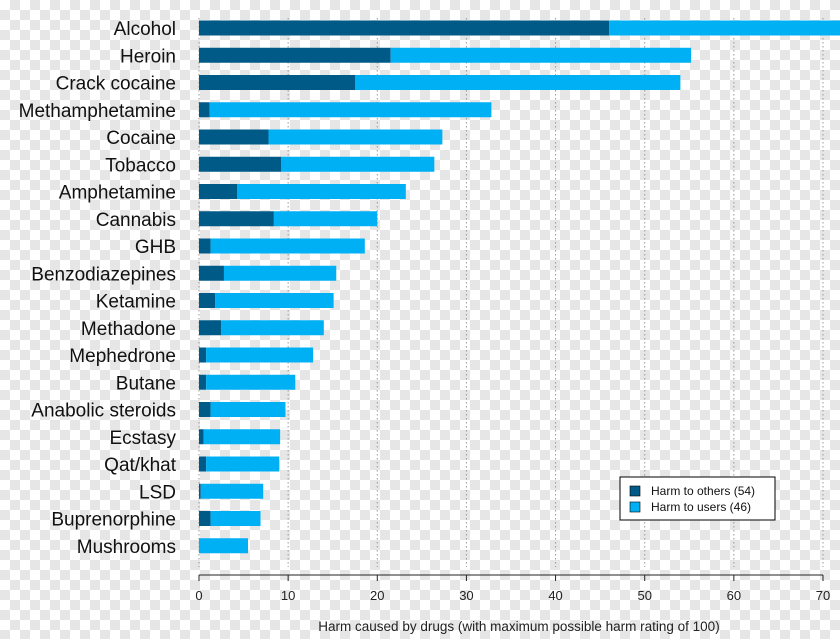 This screenshot has height=639, width=840. Describe the element at coordinates (103, 274) in the screenshot. I see `category-label: Benzodiazepines` at that location.